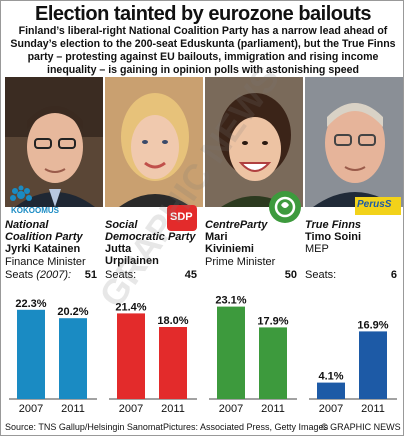  Describe the element at coordinates (35, 210) in the screenshot. I see `kokoomus-logo-text: KOKOOMUS` at that location.